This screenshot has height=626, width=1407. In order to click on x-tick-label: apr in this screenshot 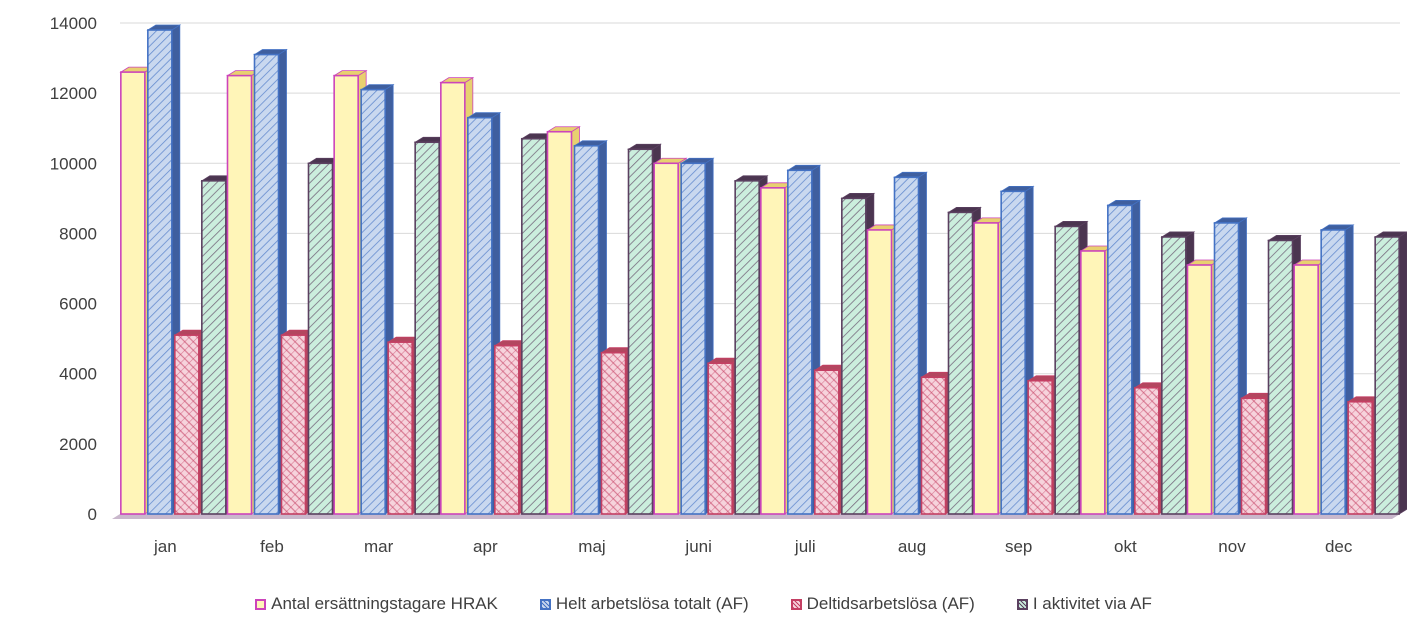, I will do `click(485, 546)`.